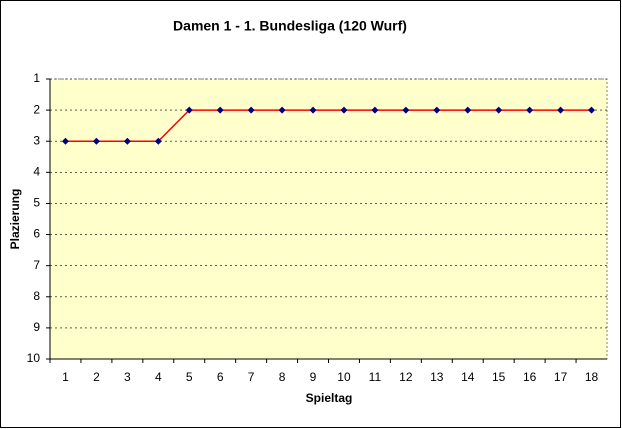  Describe the element at coordinates (158, 377) in the screenshot. I see `x-tick-label: 4` at that location.